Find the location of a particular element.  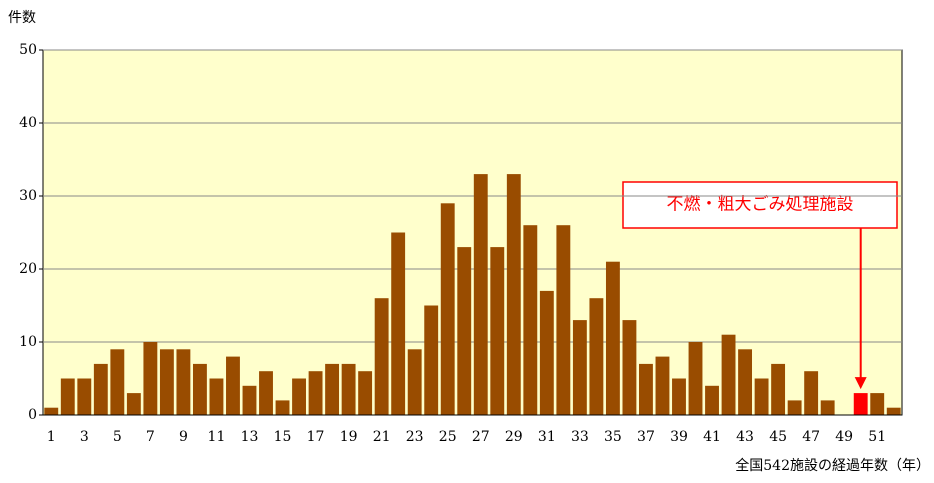

annotation-box is located at coordinates (760, 205).